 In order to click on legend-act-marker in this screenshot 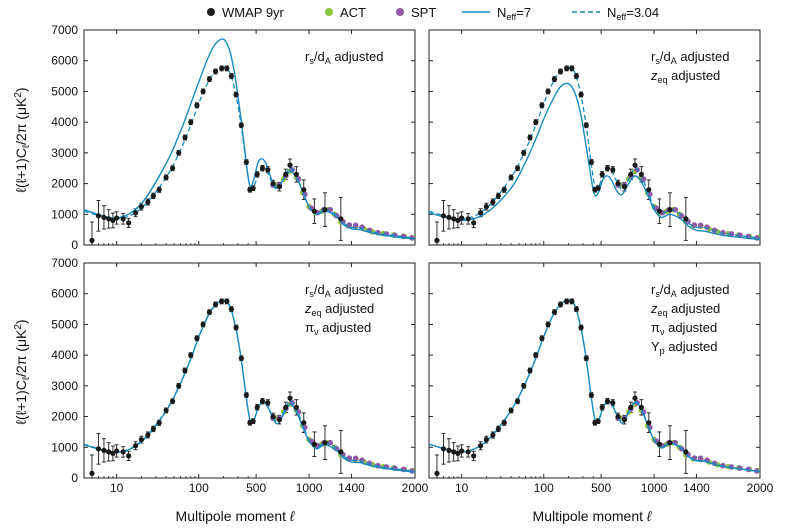, I will do `click(329, 12)`.